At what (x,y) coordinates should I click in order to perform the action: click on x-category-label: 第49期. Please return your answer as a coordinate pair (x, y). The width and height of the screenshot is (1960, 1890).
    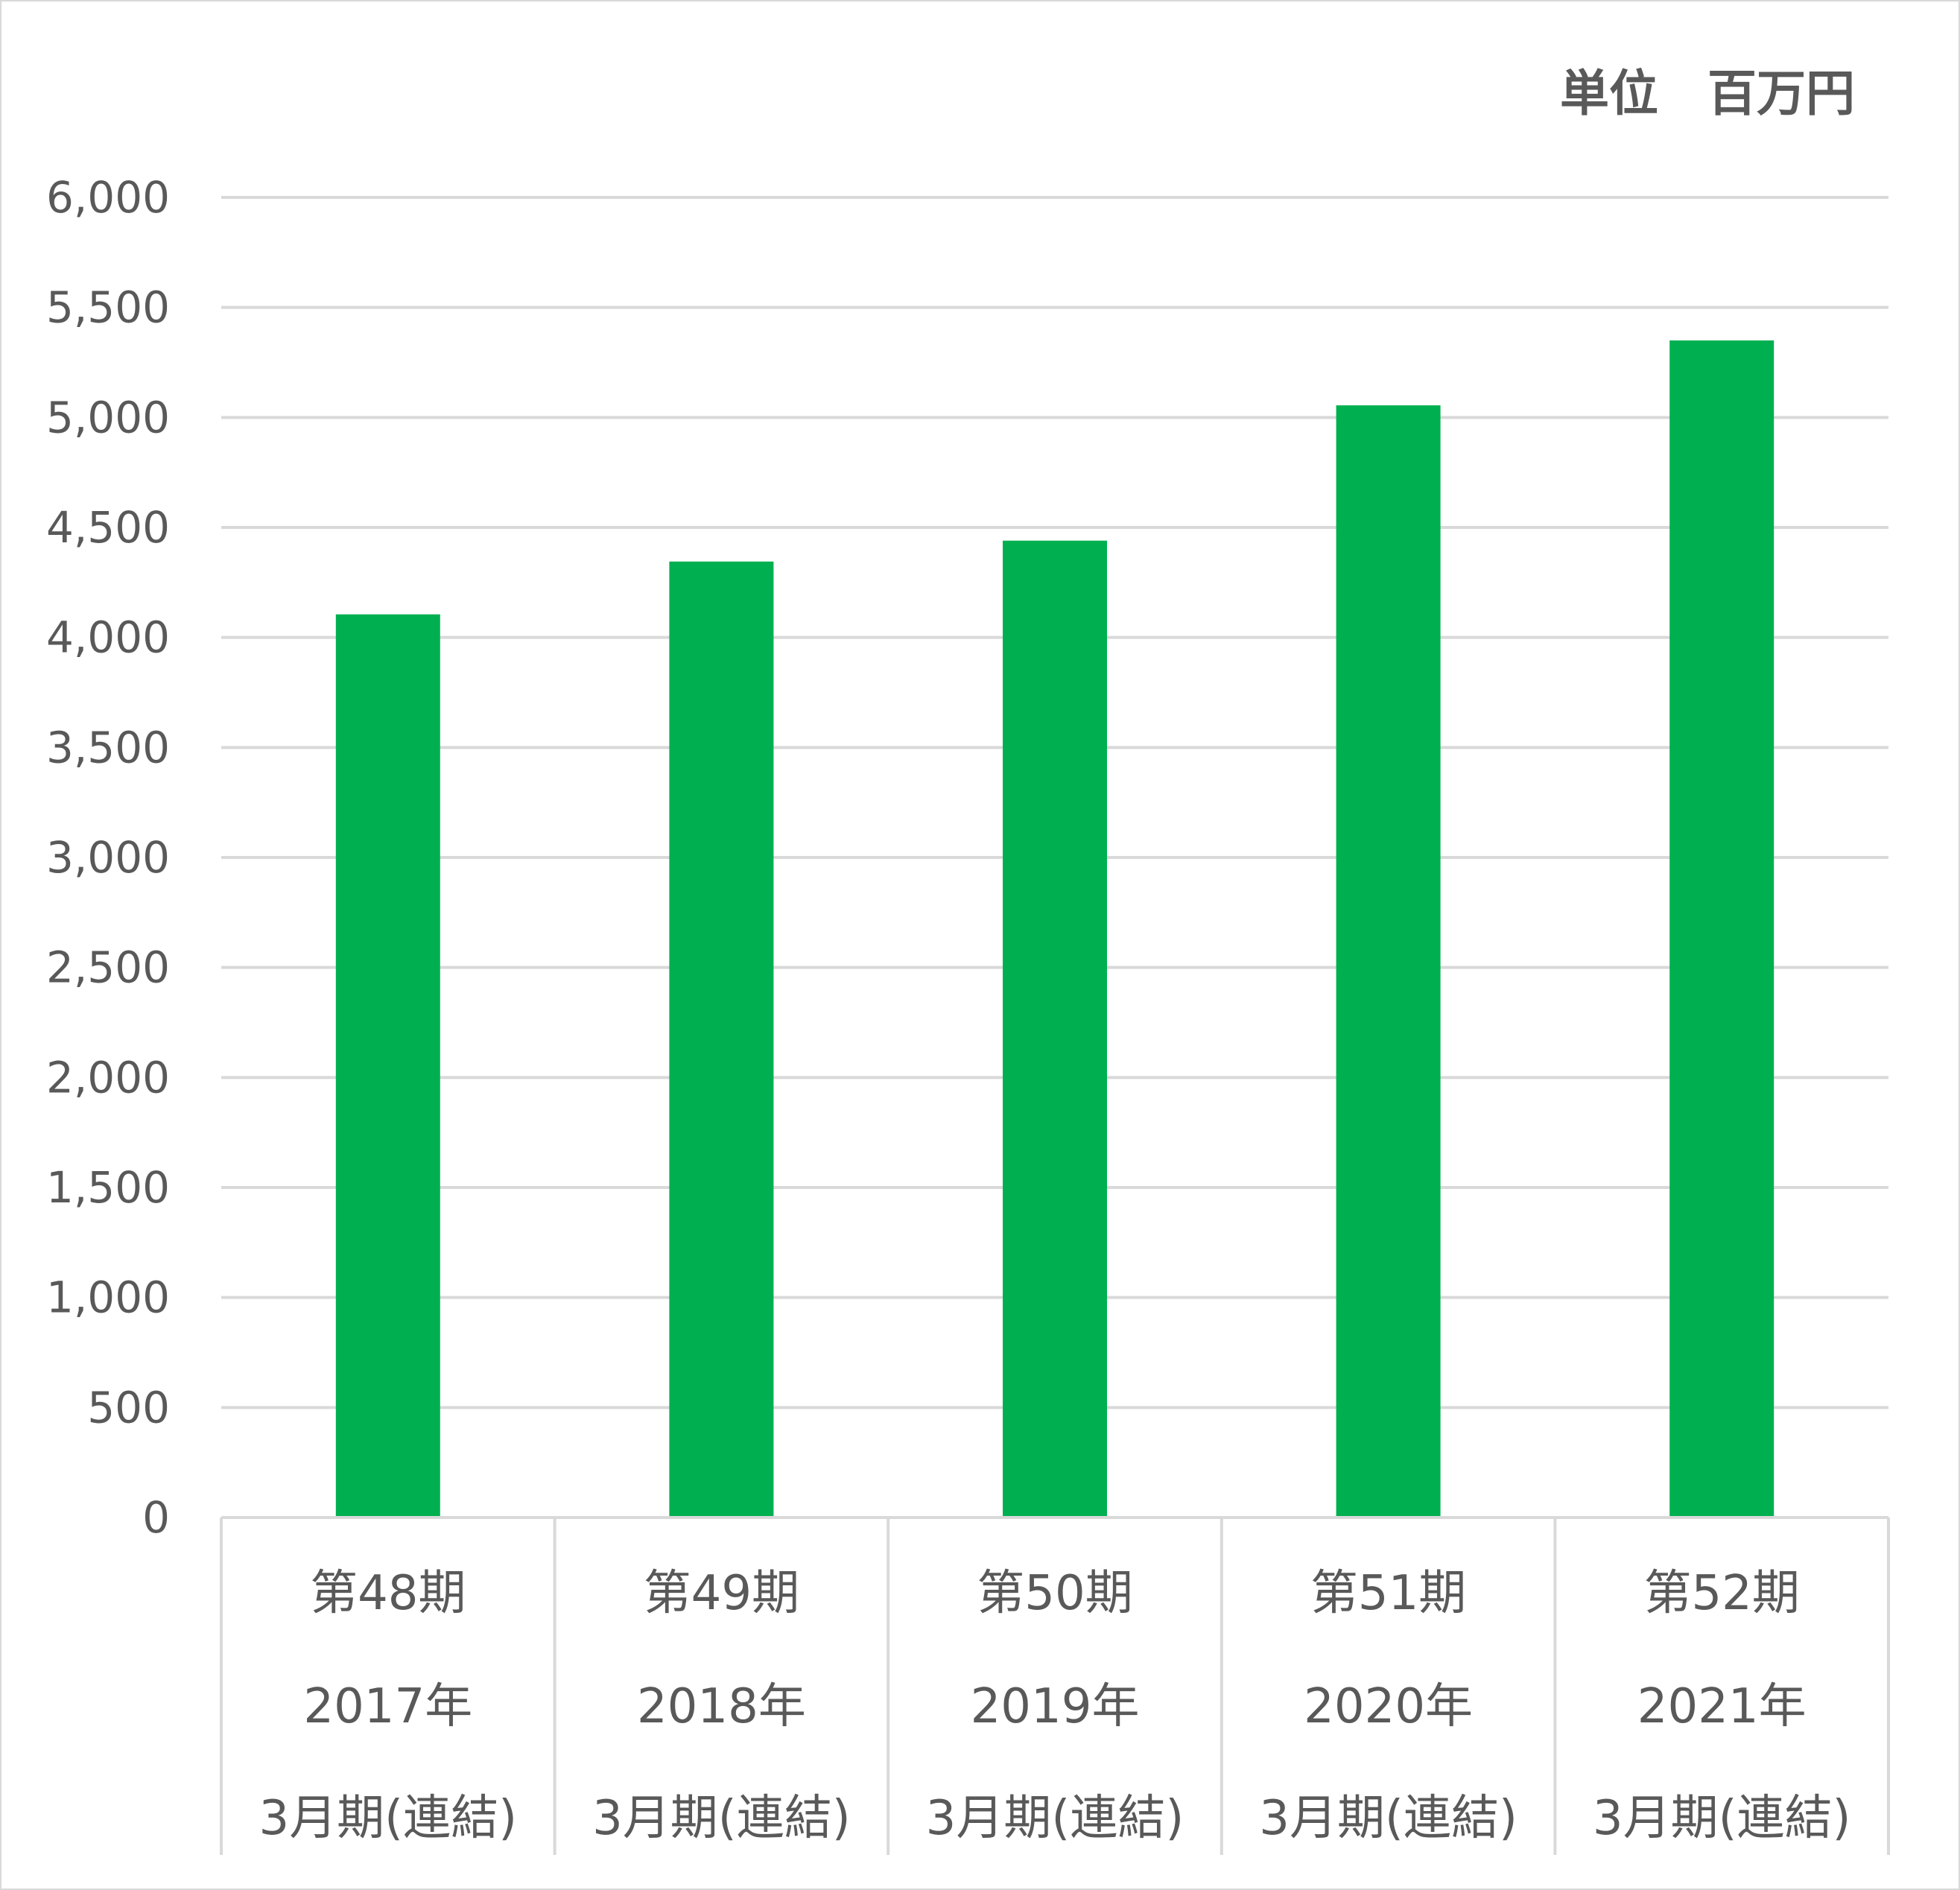
    Looking at the image, I should click on (721, 1593).